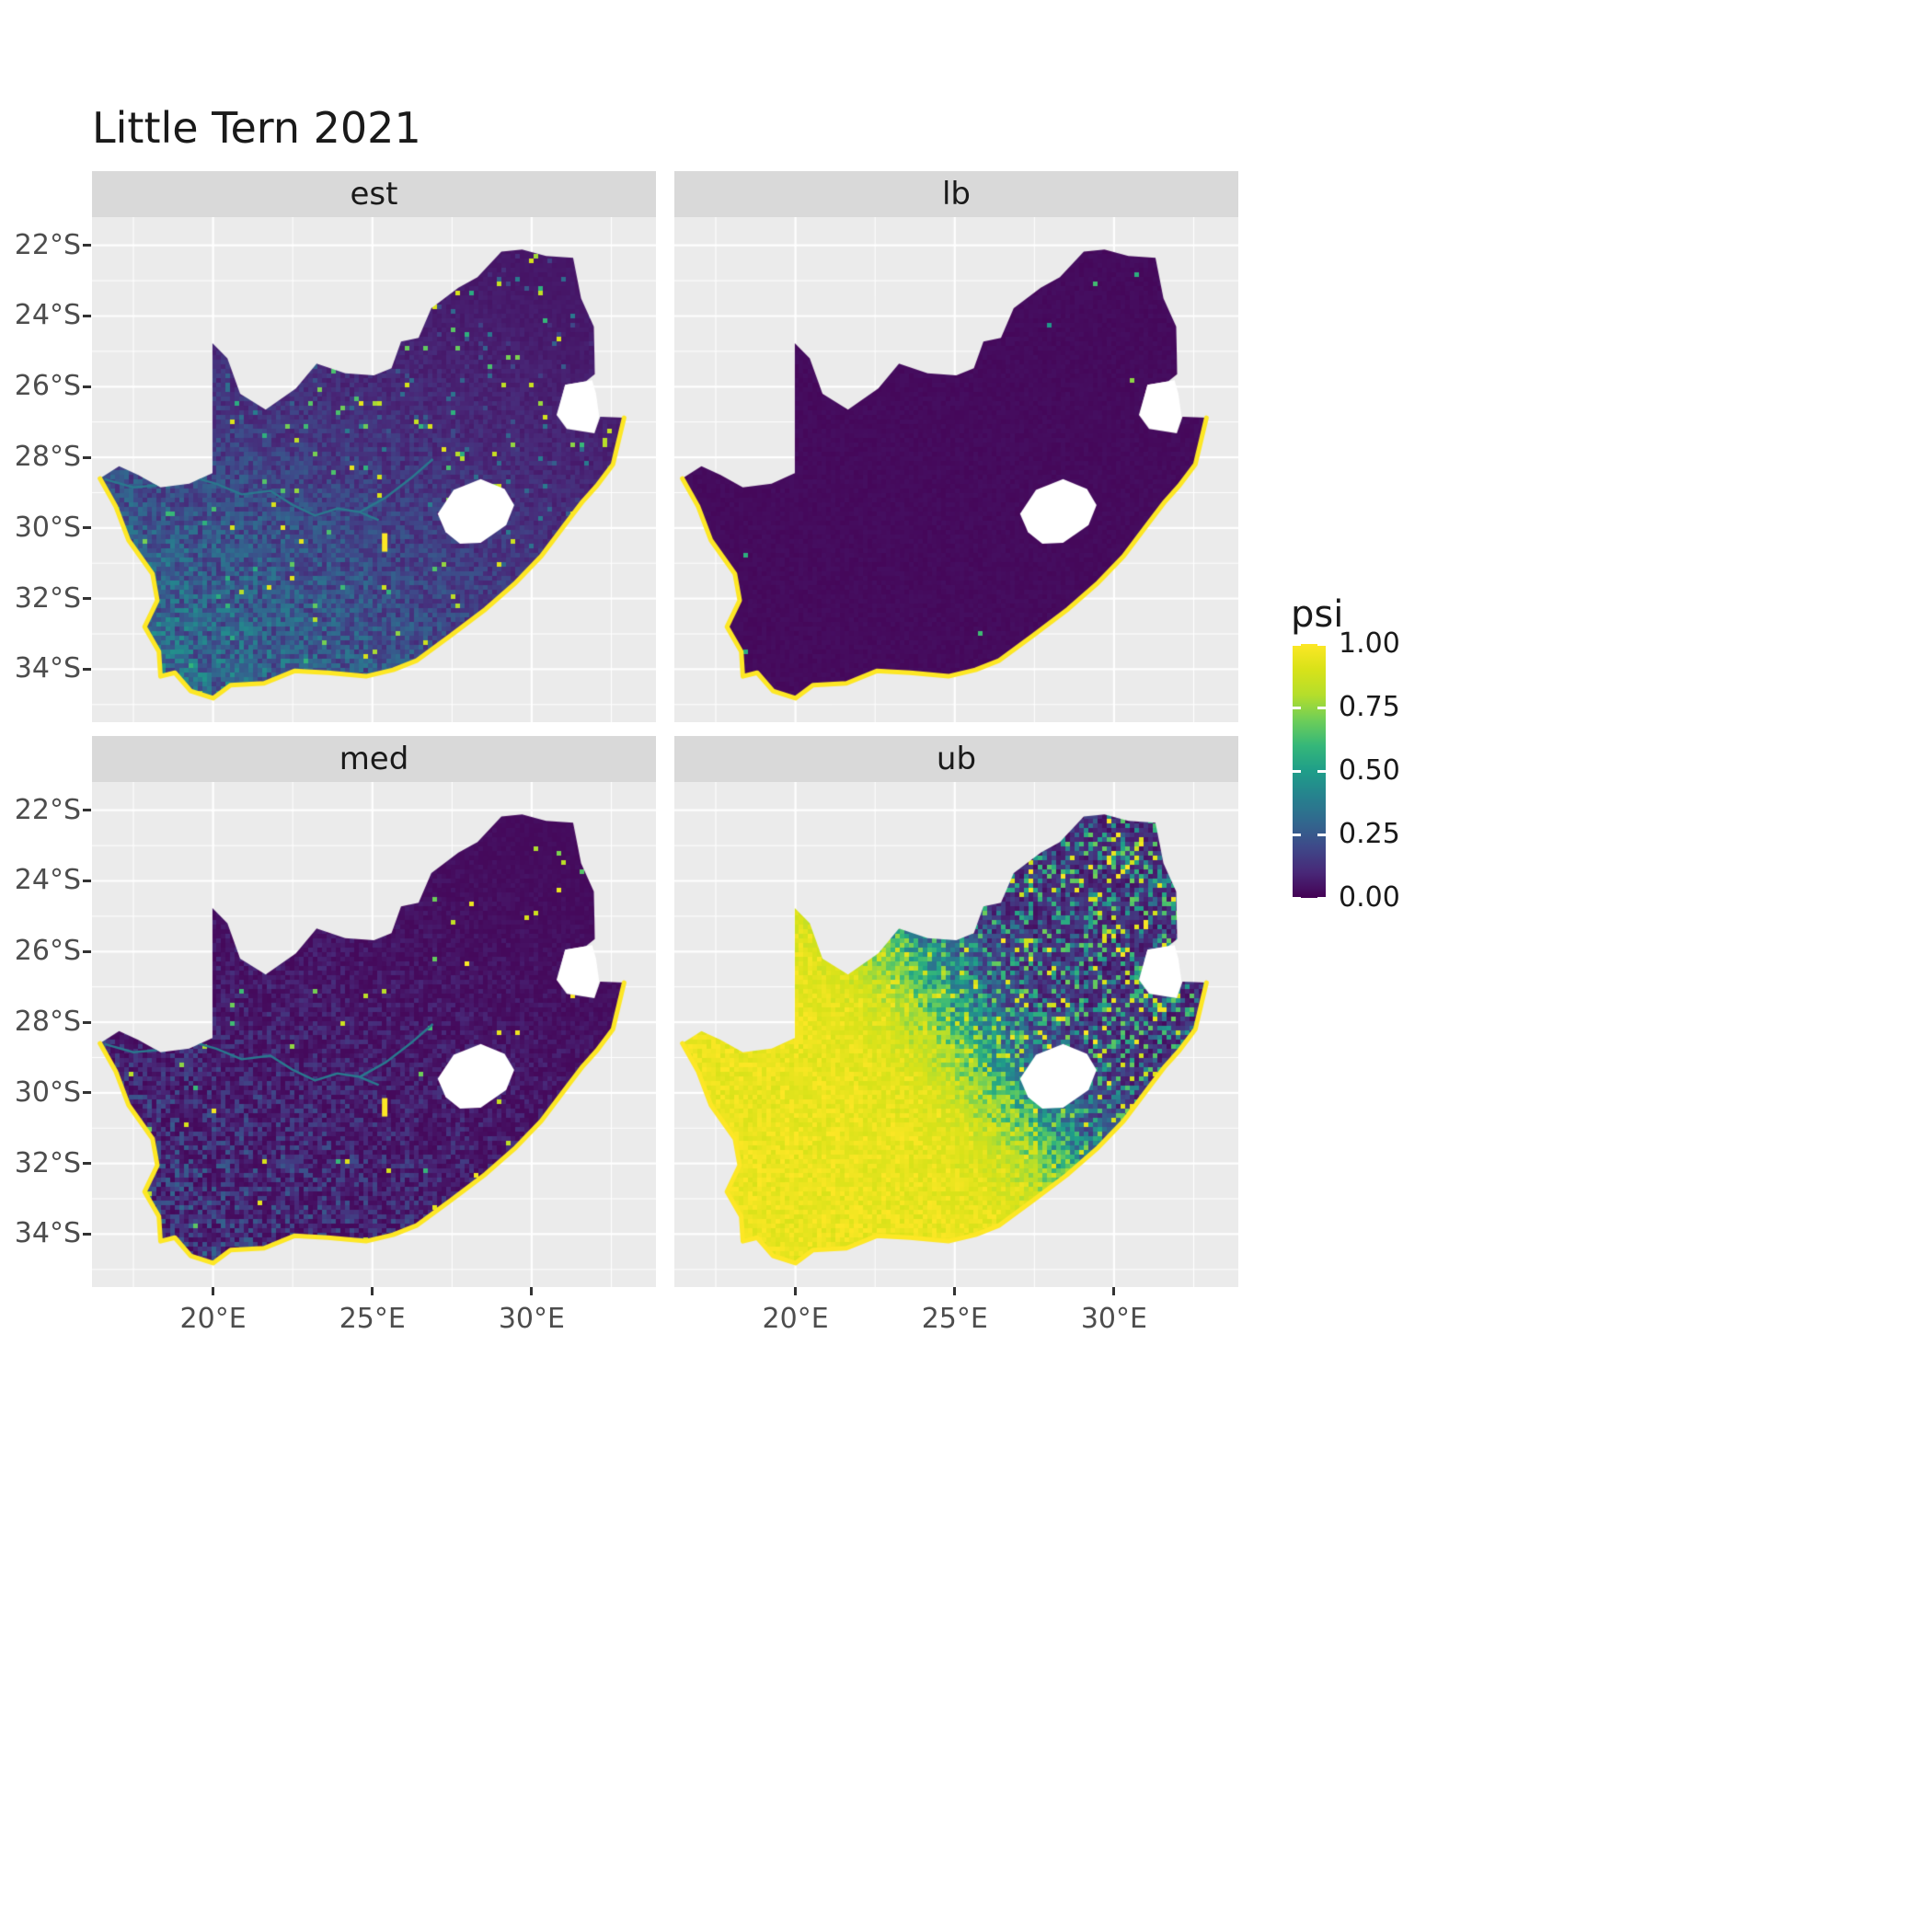 This screenshot has width=1932, height=1932. I want to click on plot-title: Little Tern 2021, so click(256, 128).